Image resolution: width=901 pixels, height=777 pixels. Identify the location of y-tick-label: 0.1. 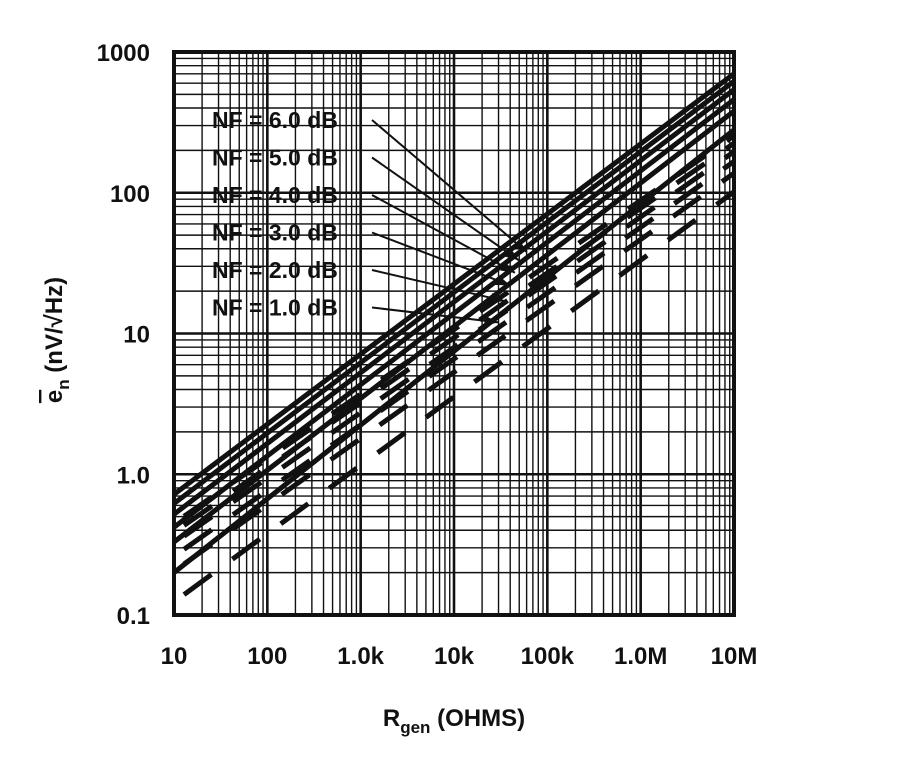
(133, 616).